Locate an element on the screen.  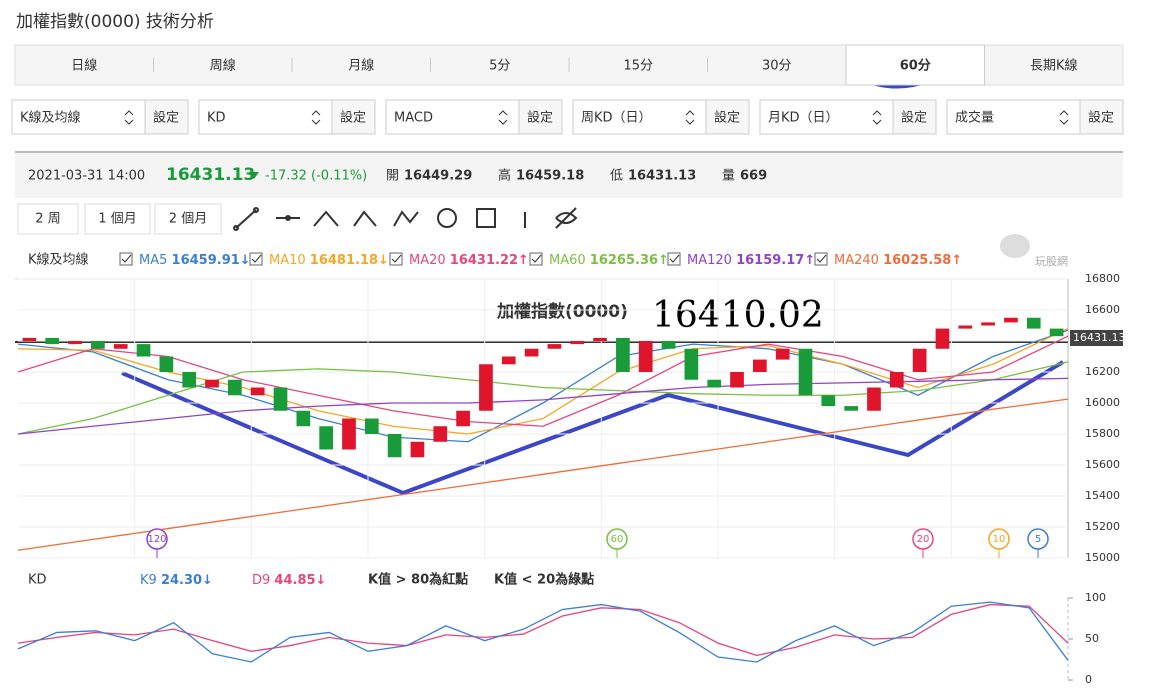
info-value: 16459.18 is located at coordinates (550, 176).